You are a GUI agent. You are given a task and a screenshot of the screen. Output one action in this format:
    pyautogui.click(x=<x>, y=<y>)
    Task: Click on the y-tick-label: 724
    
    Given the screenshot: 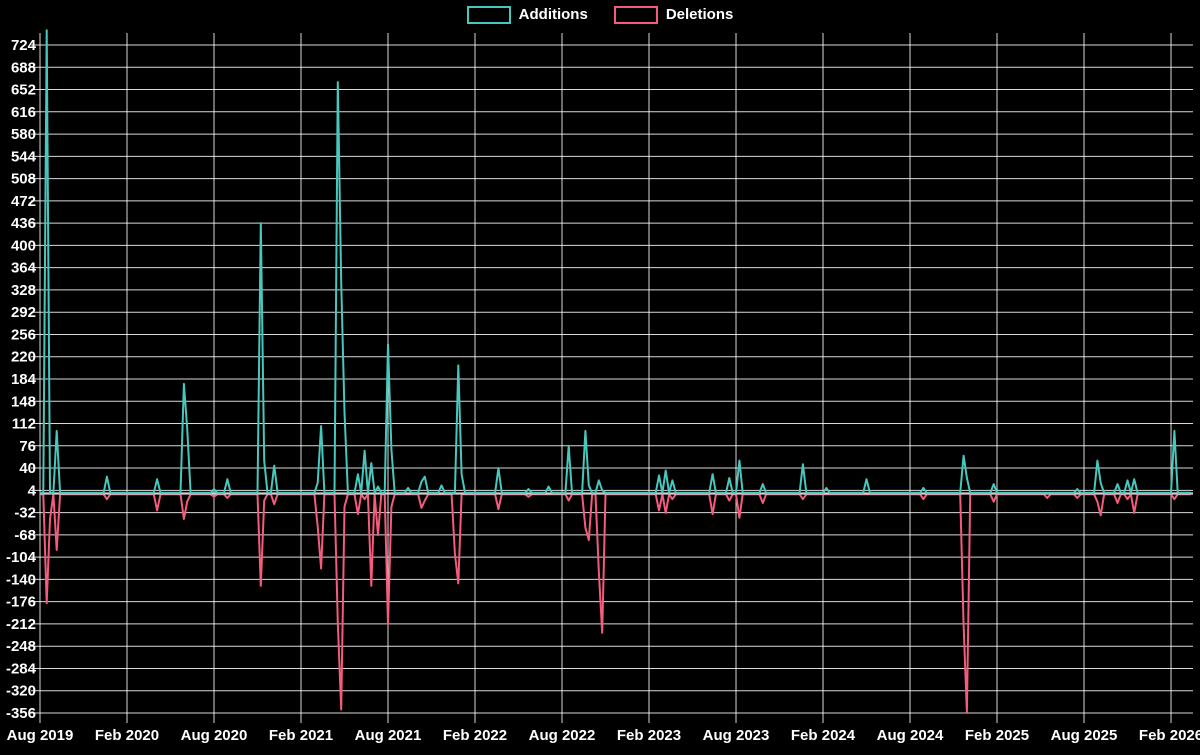 What is the action you would take?
    pyautogui.click(x=24, y=45)
    